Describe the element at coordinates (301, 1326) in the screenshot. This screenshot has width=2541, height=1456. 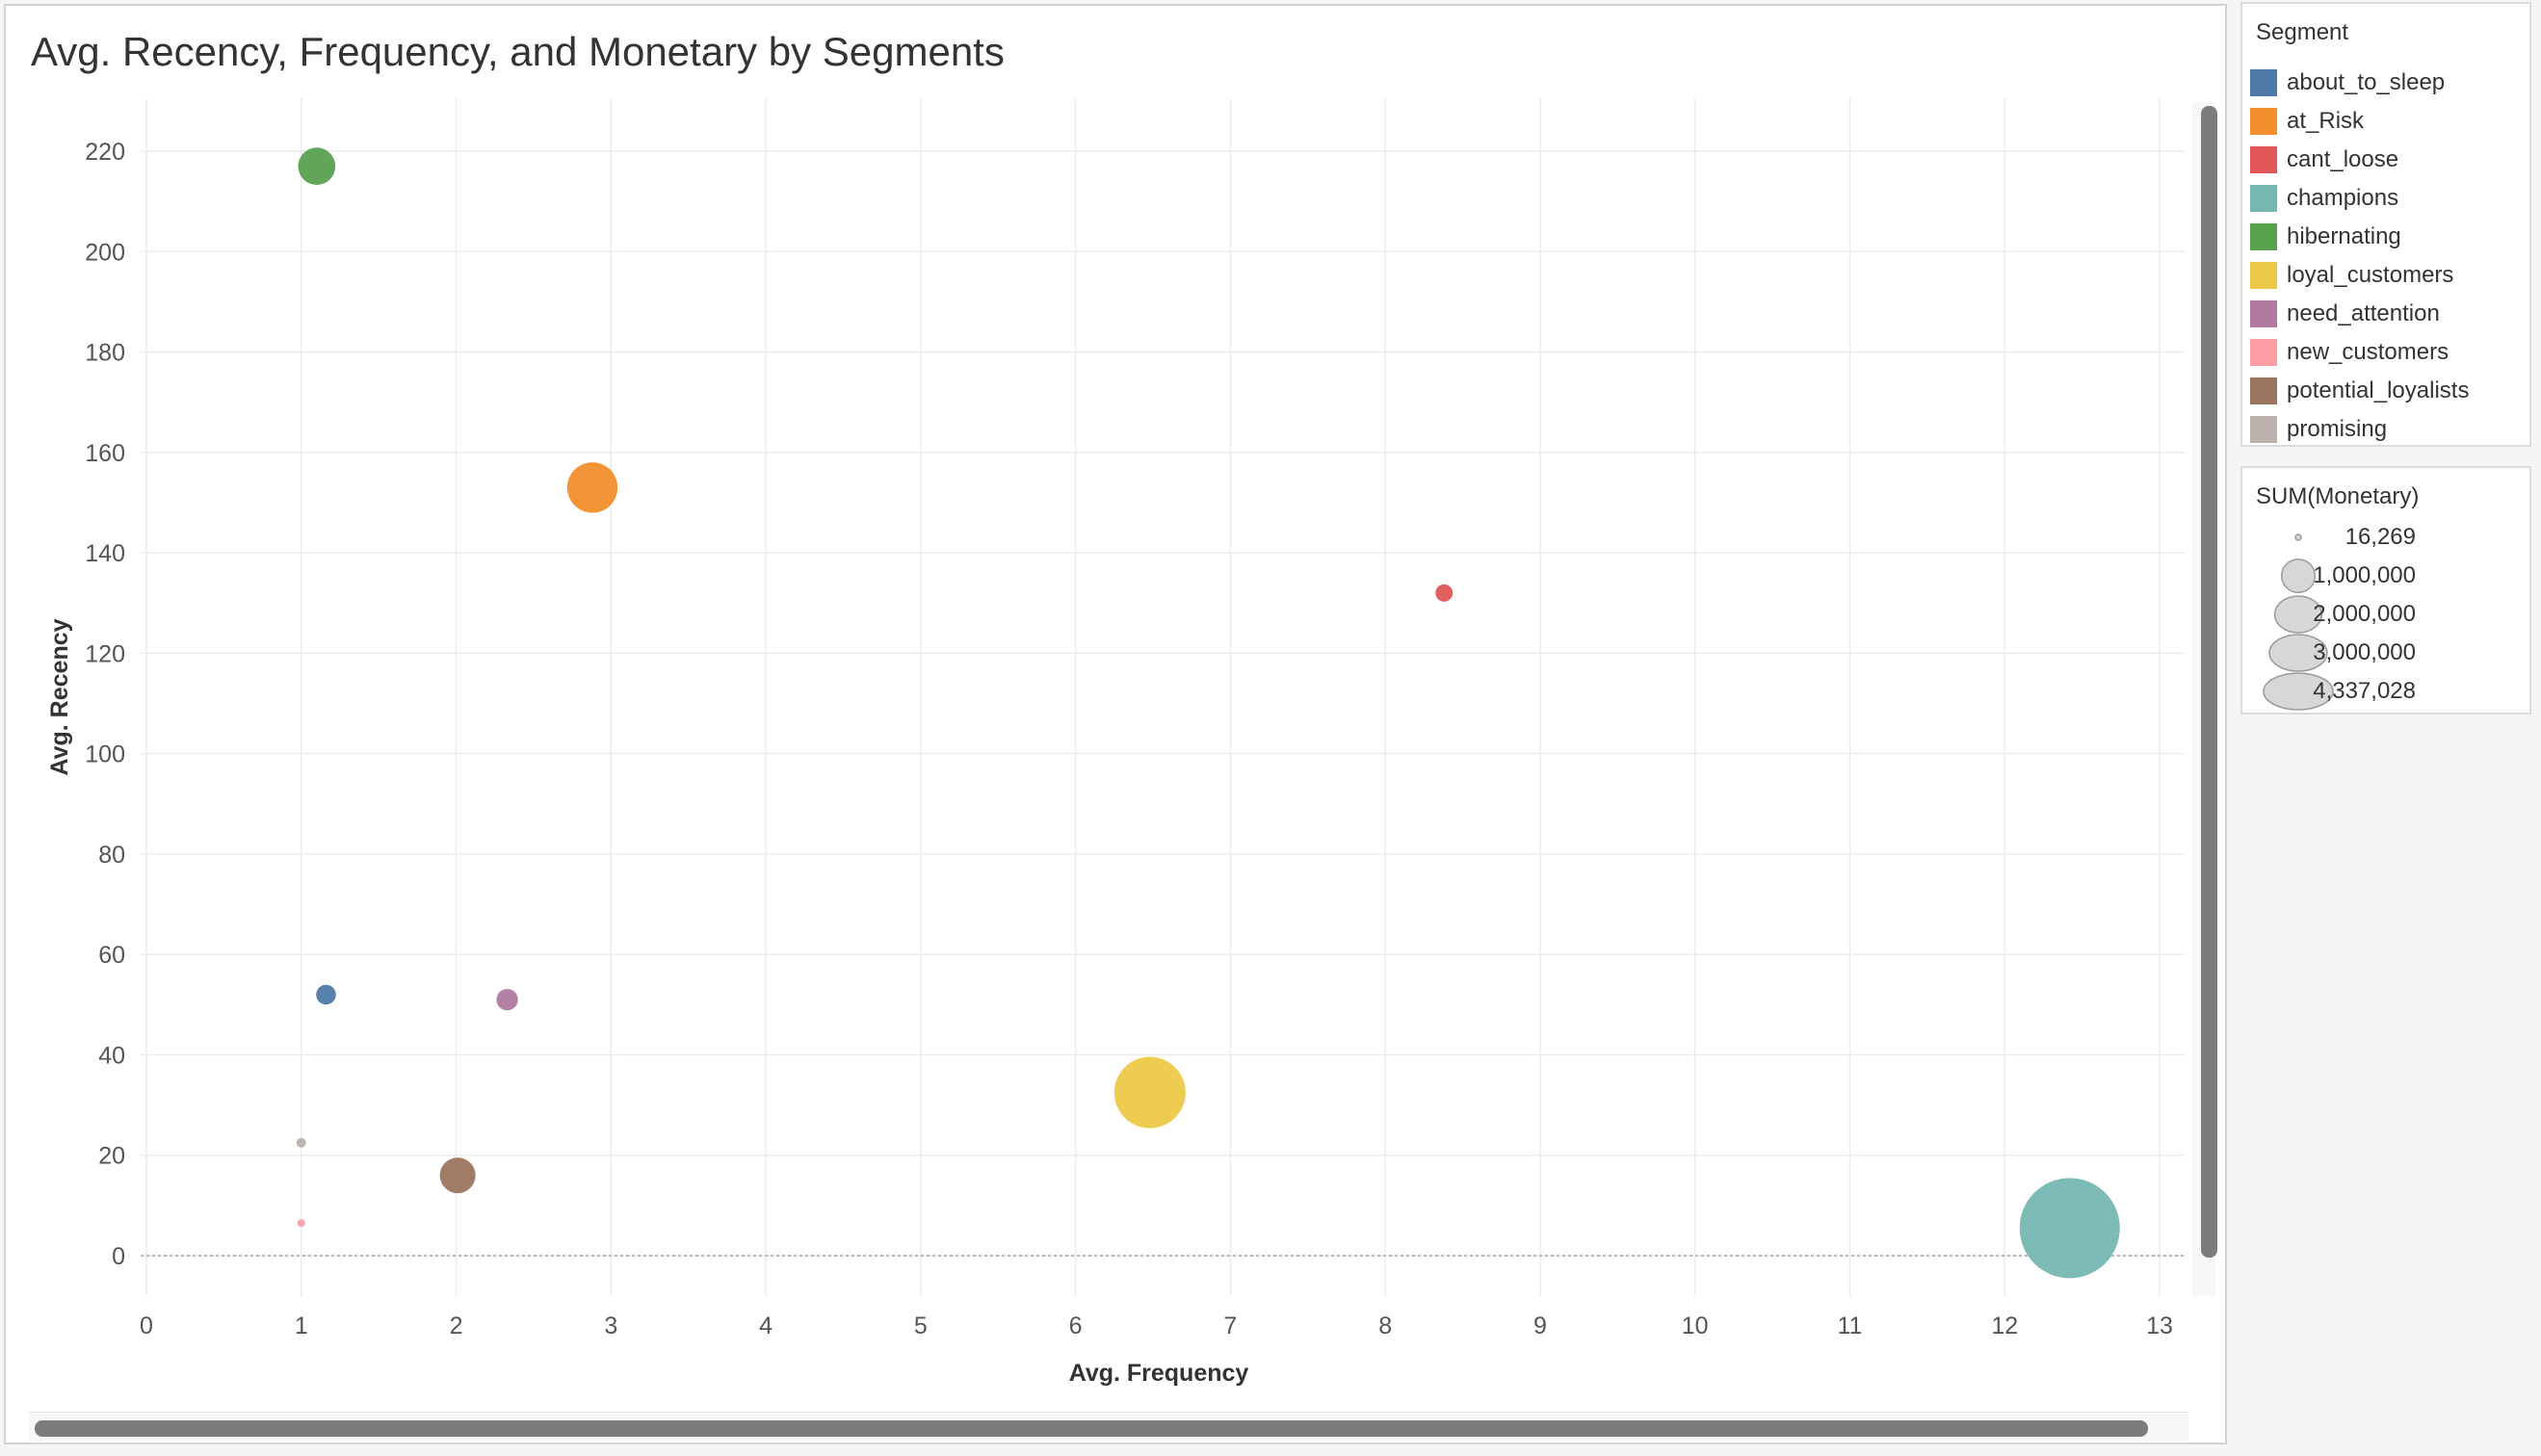
I see `x-tick-label: 1` at that location.